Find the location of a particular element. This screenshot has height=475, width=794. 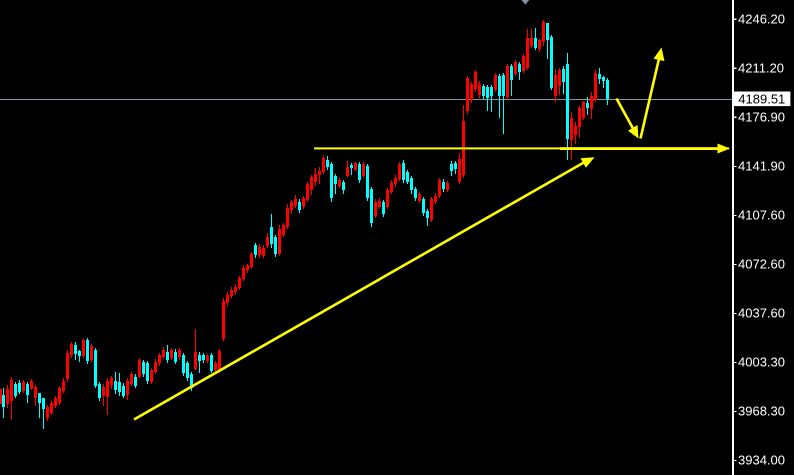

svg-text: 4176.90 is located at coordinates (761, 117).